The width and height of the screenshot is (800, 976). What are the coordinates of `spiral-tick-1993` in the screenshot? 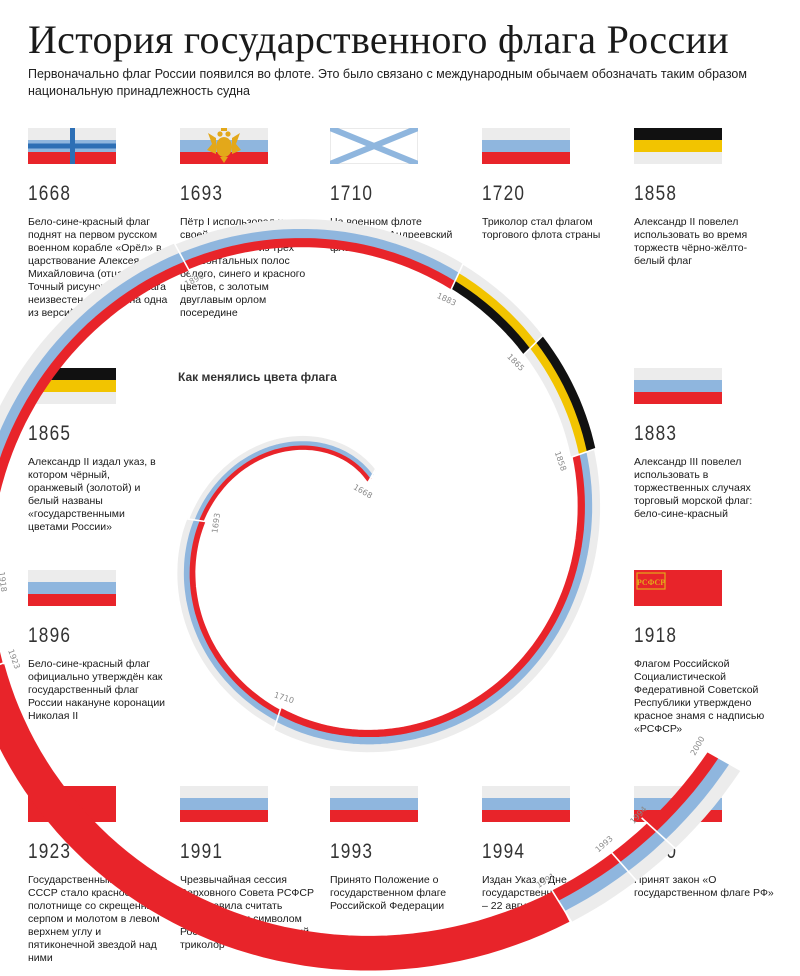 It's located at (622, 864).